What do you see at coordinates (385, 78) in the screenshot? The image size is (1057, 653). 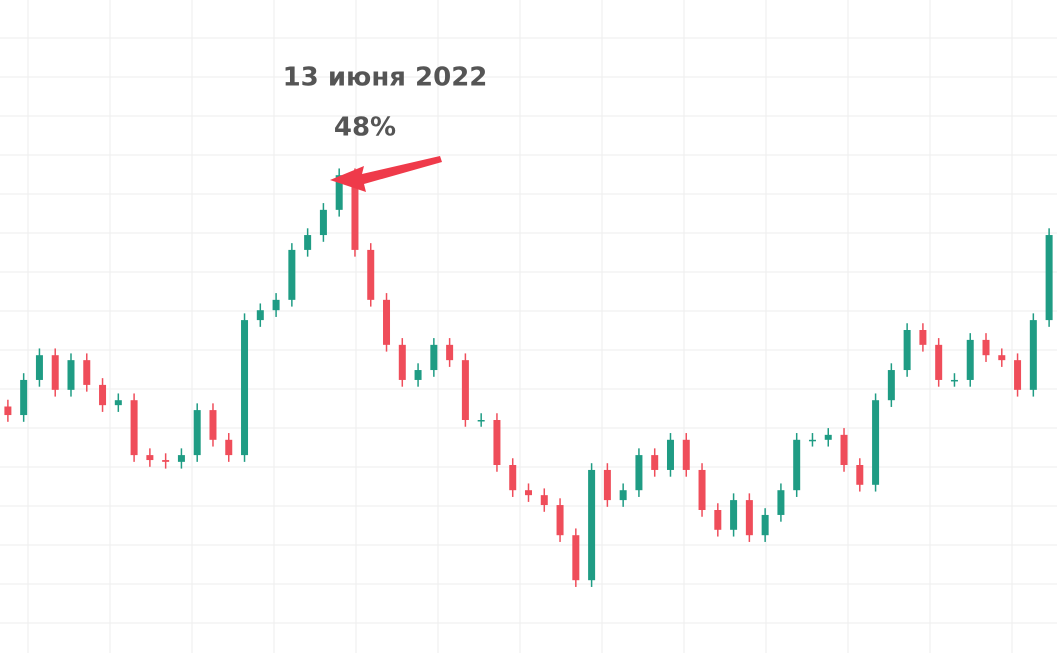 I see `annotation-date: 13 июня 2022` at bounding box center [385, 78].